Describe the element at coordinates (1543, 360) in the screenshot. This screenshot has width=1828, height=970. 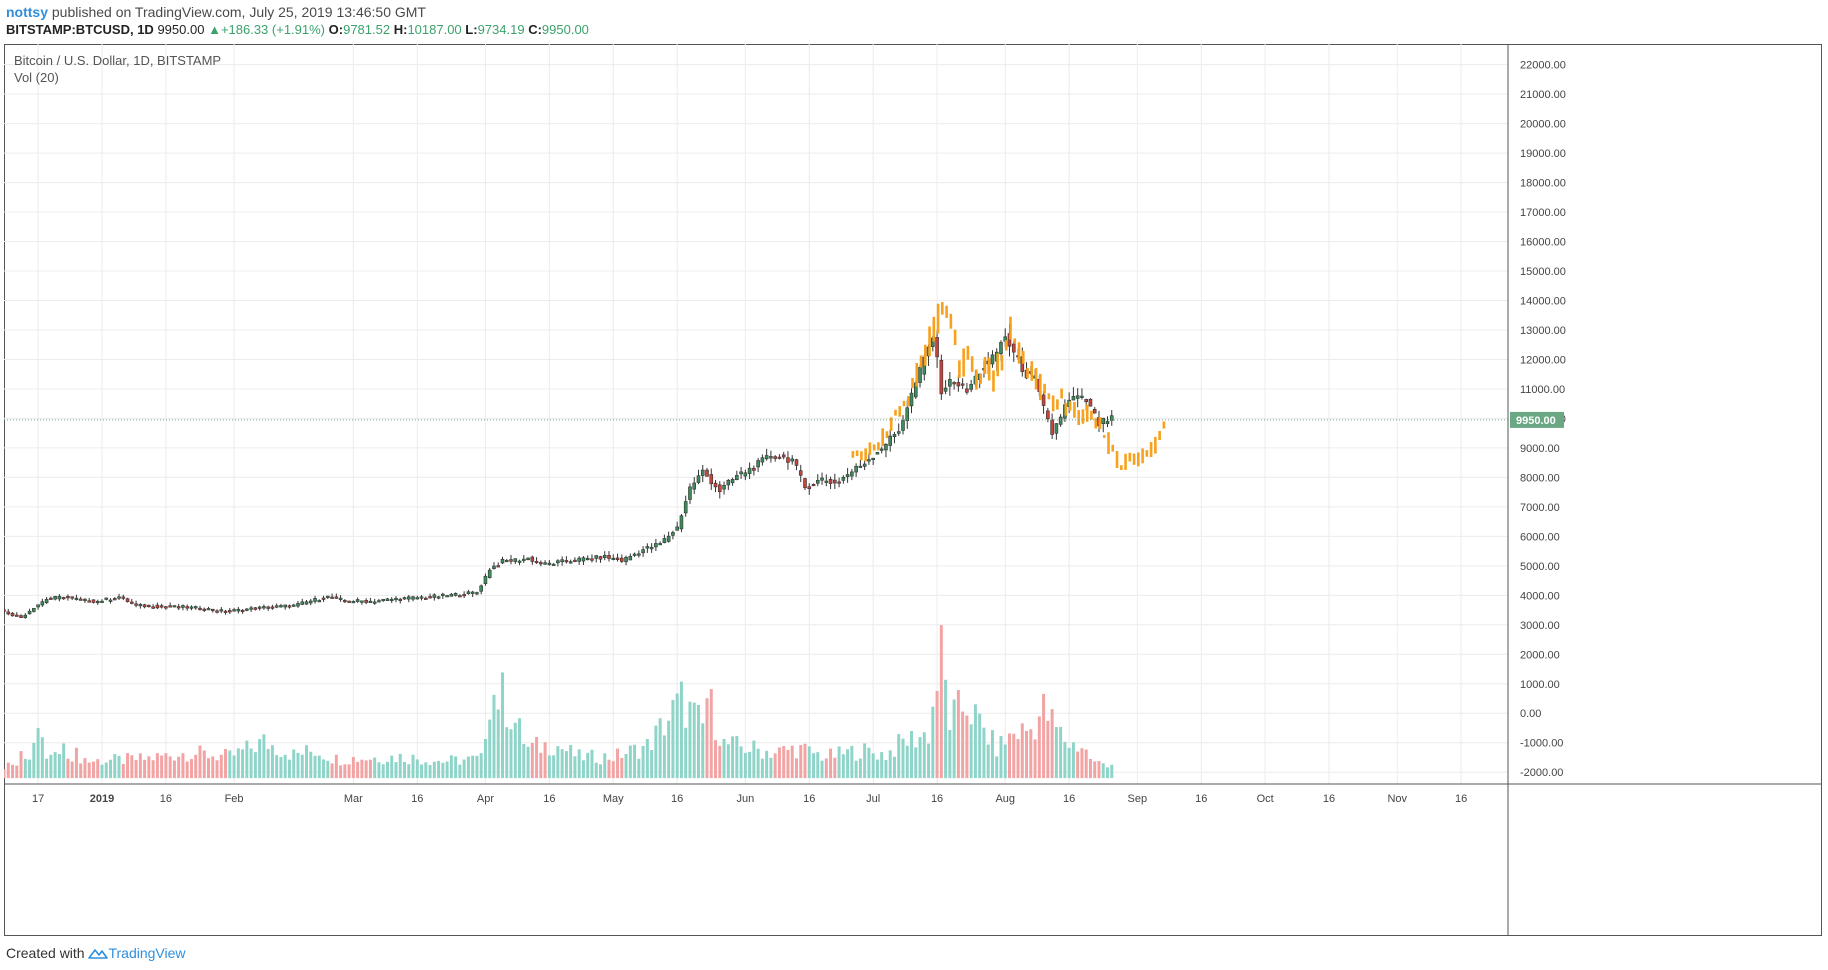
I see `y-axis-tick-label: 12000.00` at that location.